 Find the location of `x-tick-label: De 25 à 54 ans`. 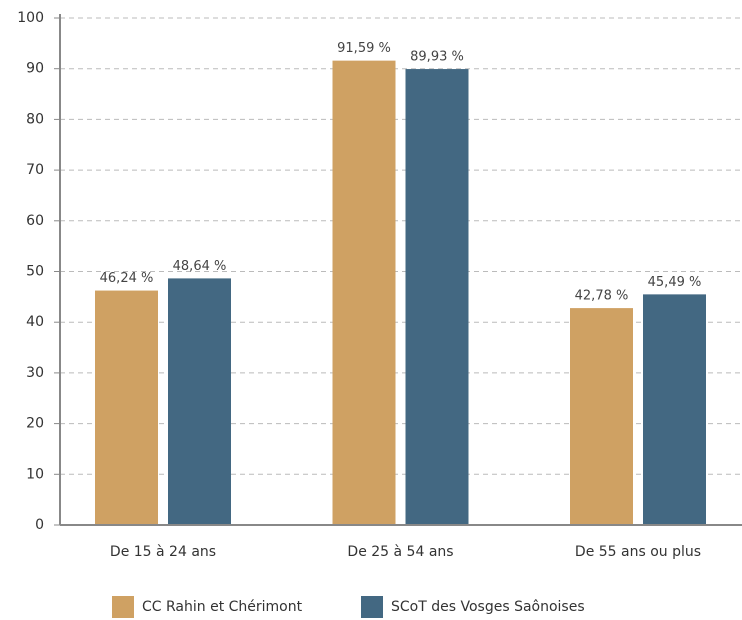

x-tick-label: De 25 à 54 ans is located at coordinates (400, 552).